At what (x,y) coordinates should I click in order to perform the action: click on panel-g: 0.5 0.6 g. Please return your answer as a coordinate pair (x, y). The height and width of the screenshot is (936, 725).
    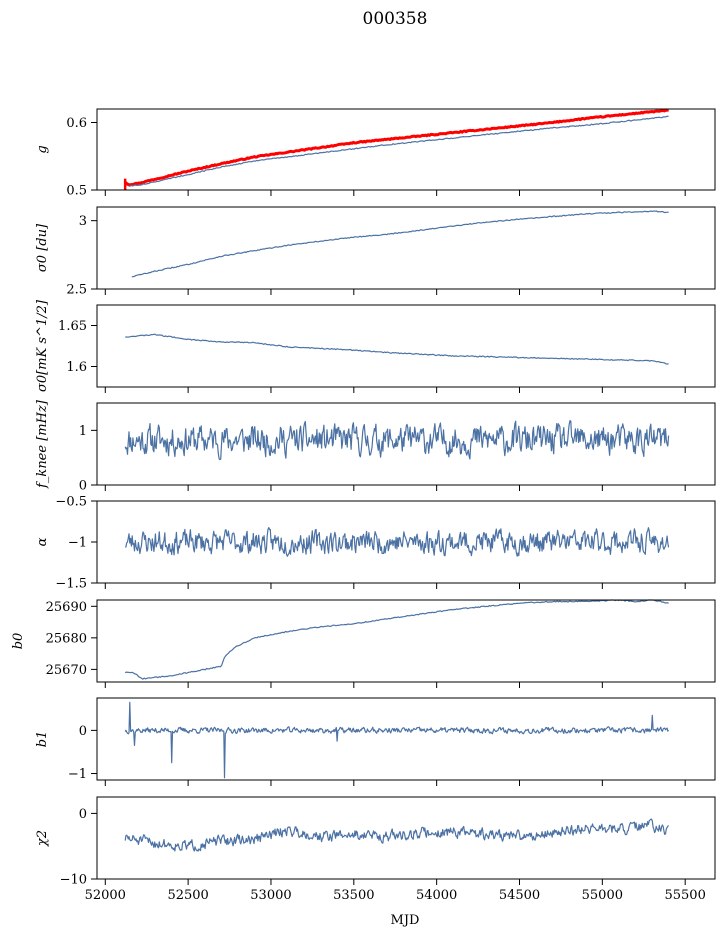
    Looking at the image, I should click on (375, 153).